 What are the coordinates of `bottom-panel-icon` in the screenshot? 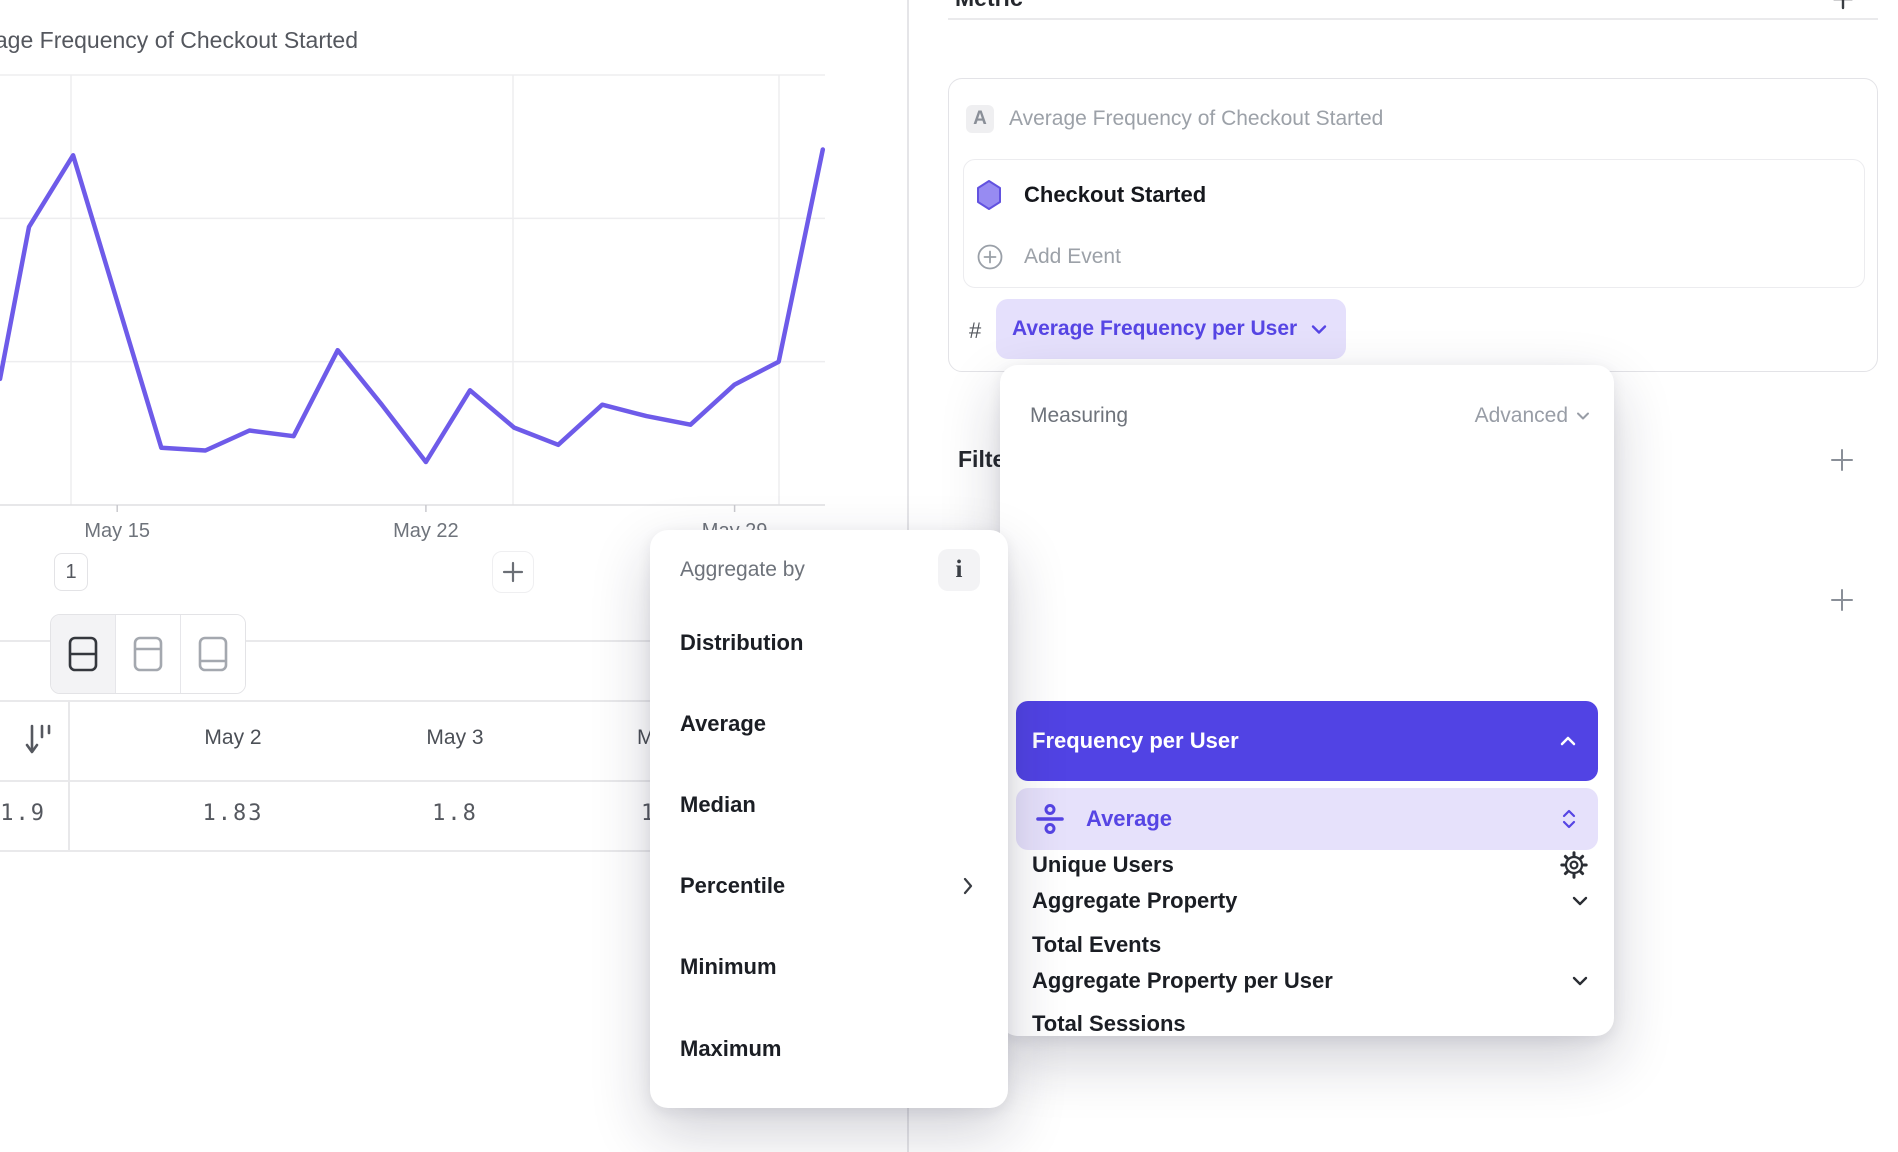 It's located at (213, 654).